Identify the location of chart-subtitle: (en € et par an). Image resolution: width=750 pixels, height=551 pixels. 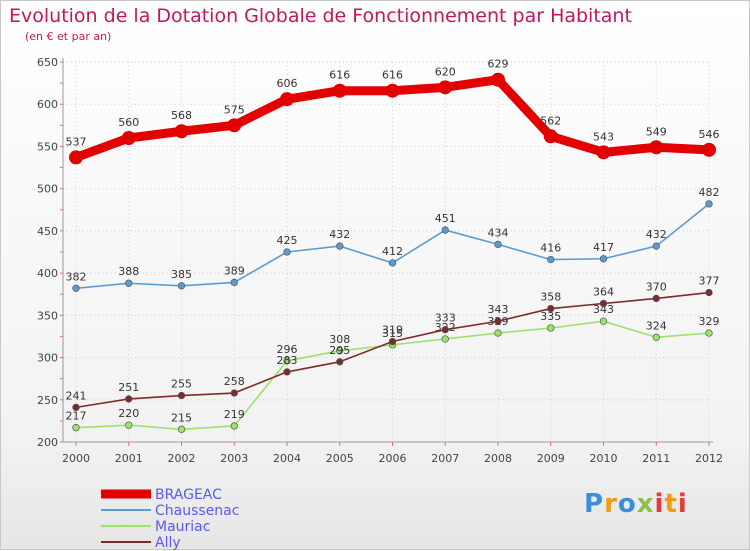
(68, 36).